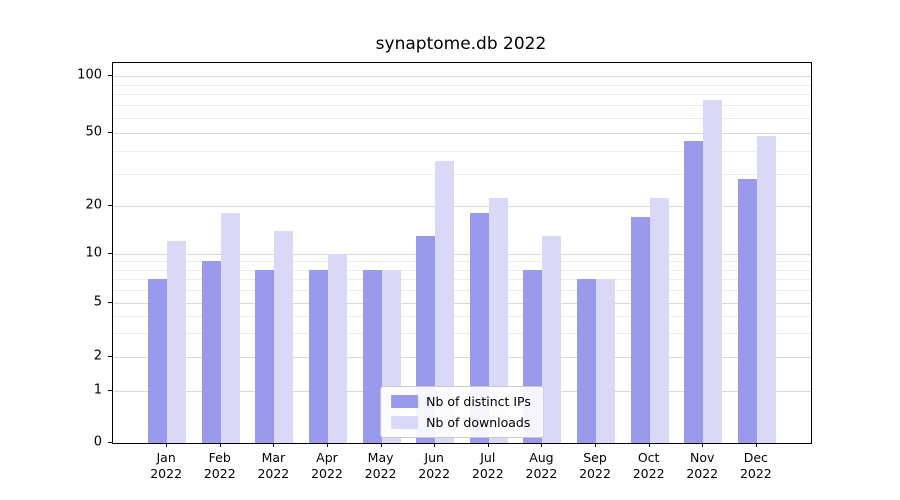  What do you see at coordinates (97, 302) in the screenshot?
I see `y-tick-label: 5` at bounding box center [97, 302].